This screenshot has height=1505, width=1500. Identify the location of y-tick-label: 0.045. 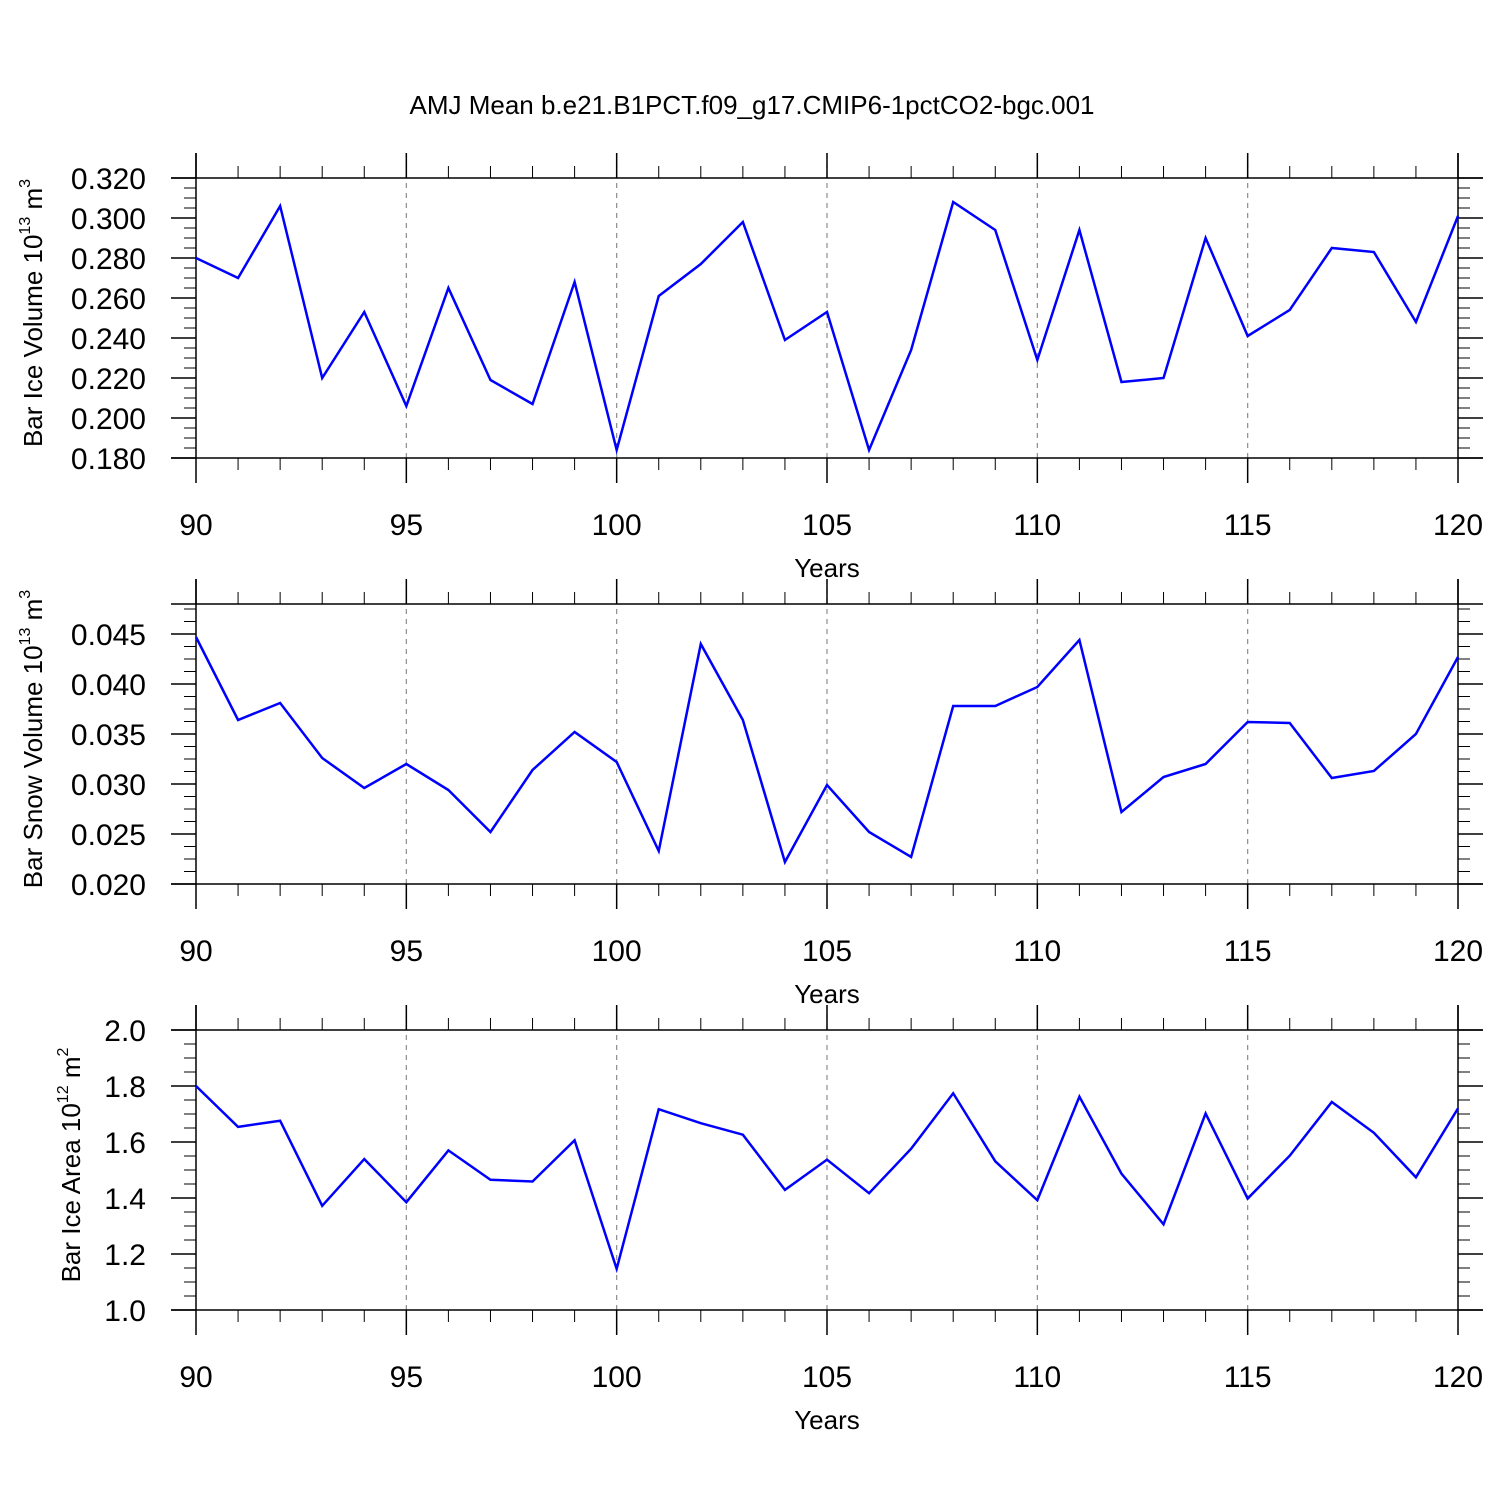
(108, 635).